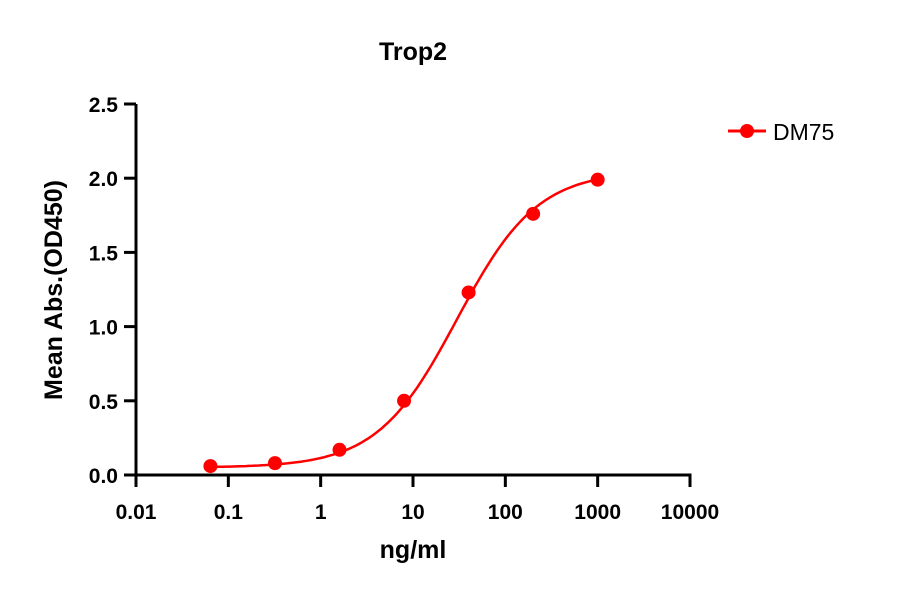  I want to click on y-tick-label: 2.5, so click(104, 105).